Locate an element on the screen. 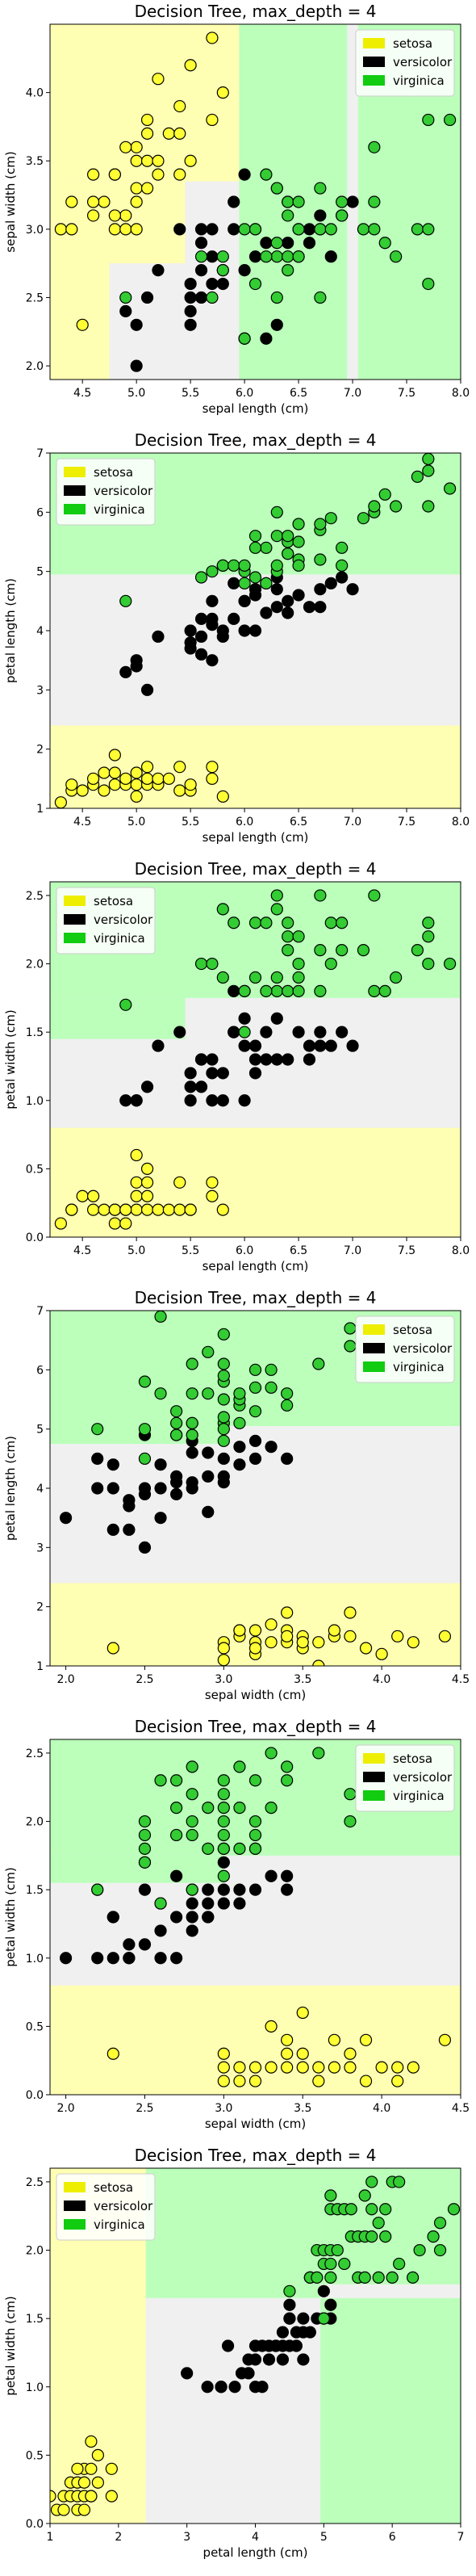 The width and height of the screenshot is (476, 2576). y-axis-label: petal length (cm) is located at coordinates (11, 1488).